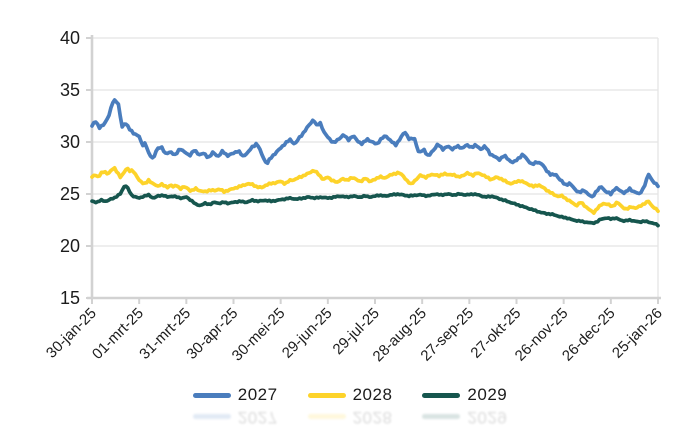 The width and height of the screenshot is (700, 435). I want to click on x-tick-label: 25-jan-26, so click(637, 333).